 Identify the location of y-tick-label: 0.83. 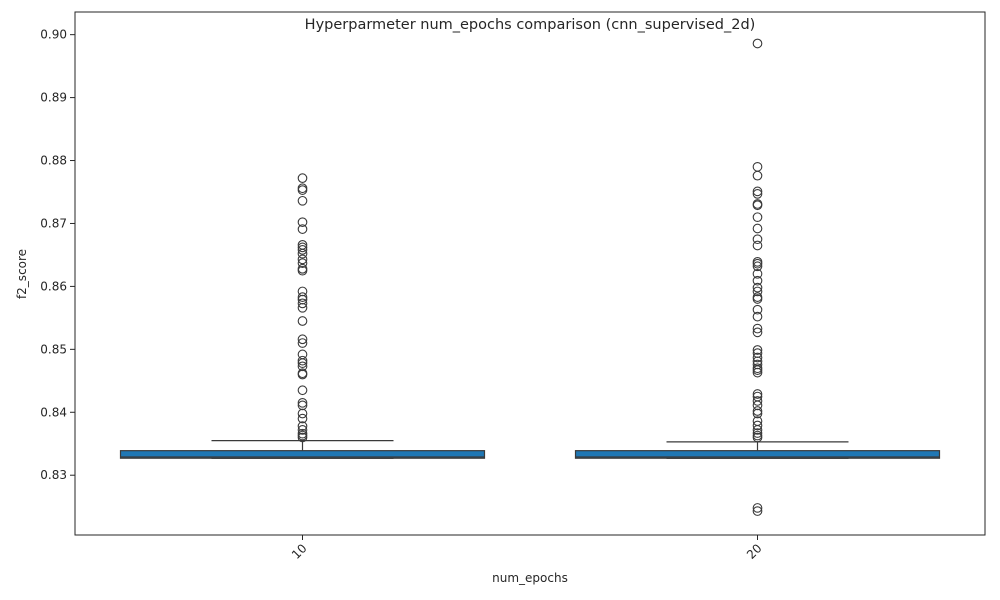
(53, 475).